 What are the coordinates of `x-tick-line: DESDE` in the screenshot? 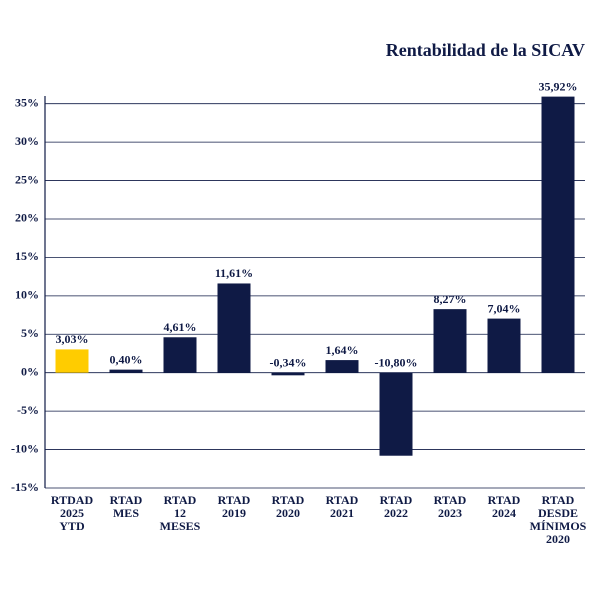 It's located at (558, 513).